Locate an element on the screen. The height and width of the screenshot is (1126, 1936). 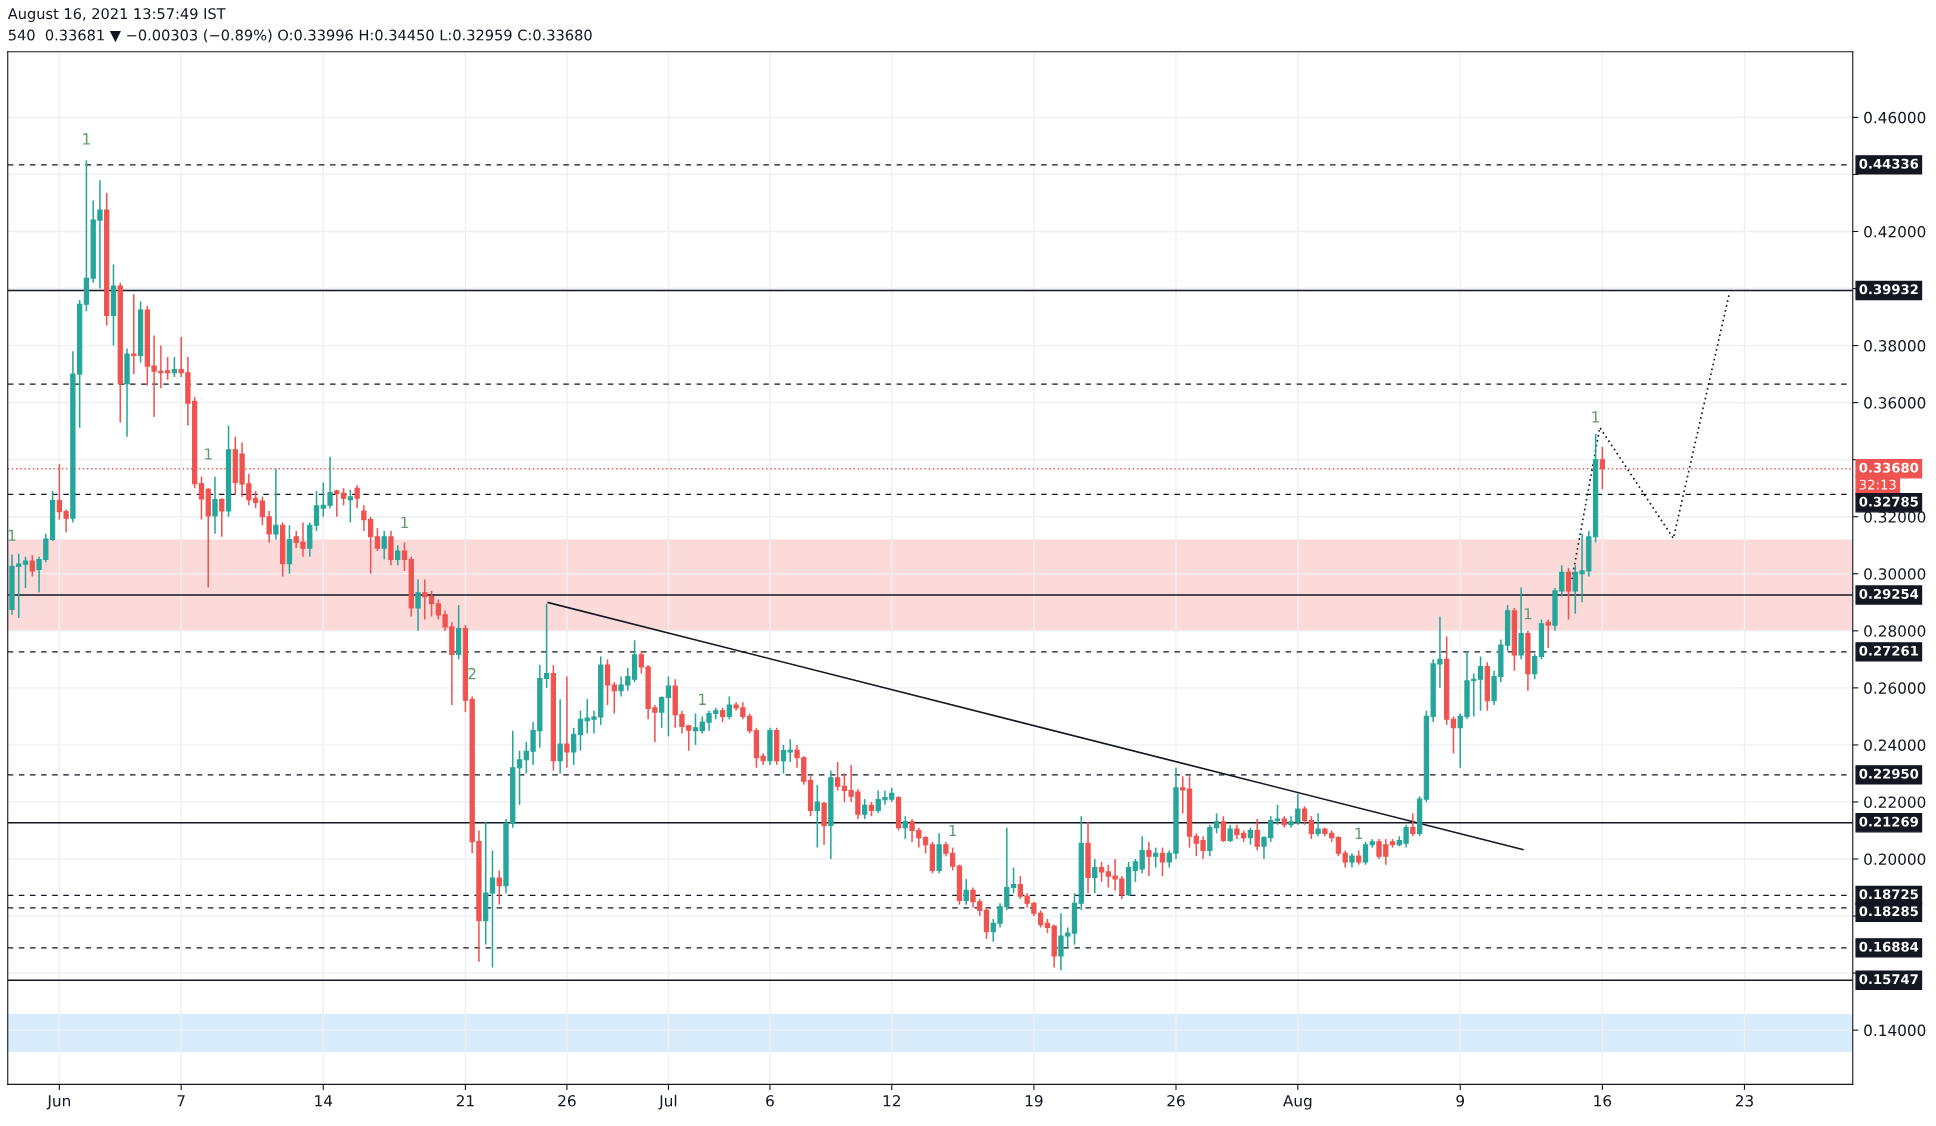
y-tick-label: 0.32000 is located at coordinates (1895, 517).